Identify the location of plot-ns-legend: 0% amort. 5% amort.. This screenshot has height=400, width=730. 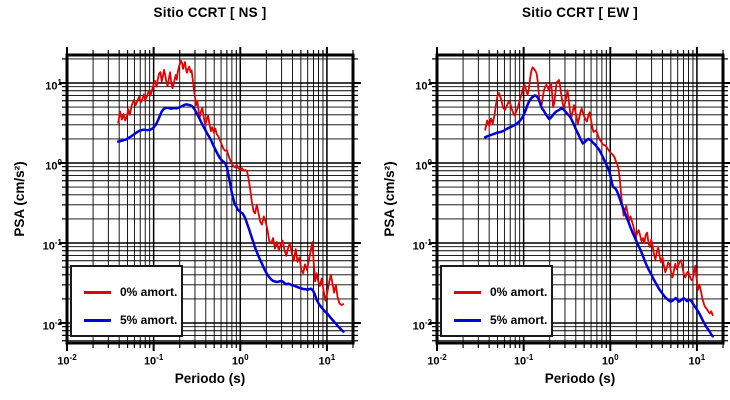
(126, 301).